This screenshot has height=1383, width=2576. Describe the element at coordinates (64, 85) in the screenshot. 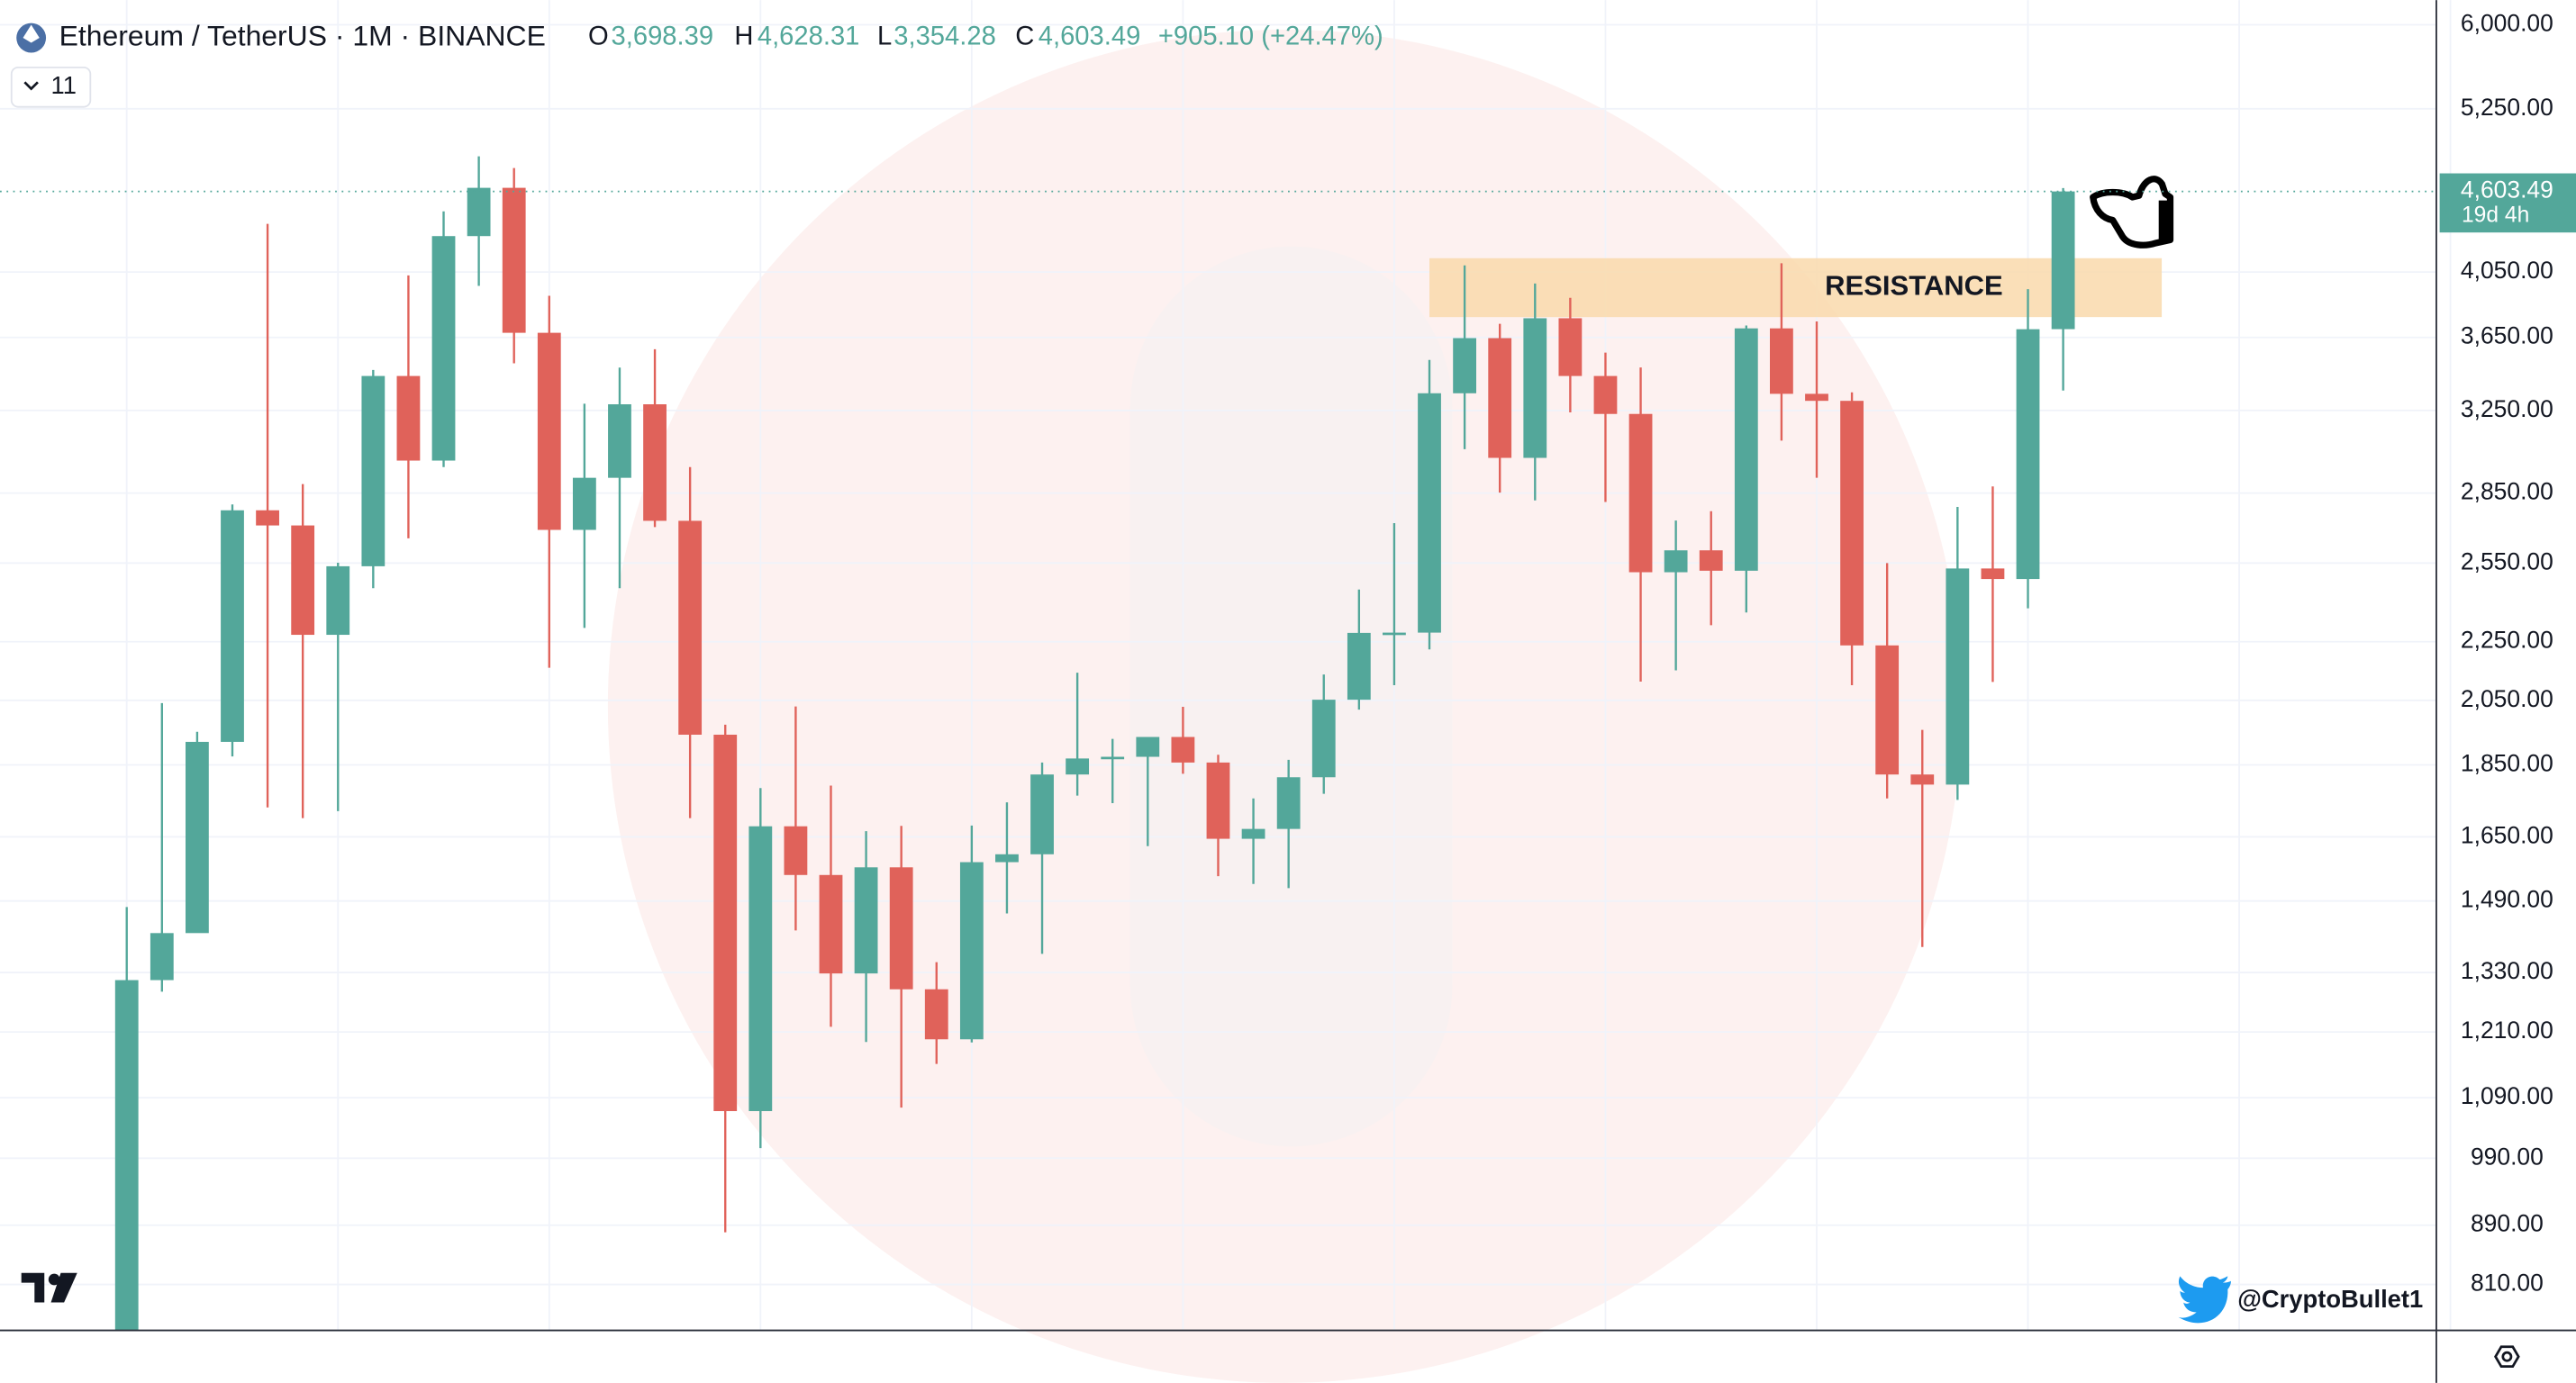

I see `indicator-count: 11` at that location.